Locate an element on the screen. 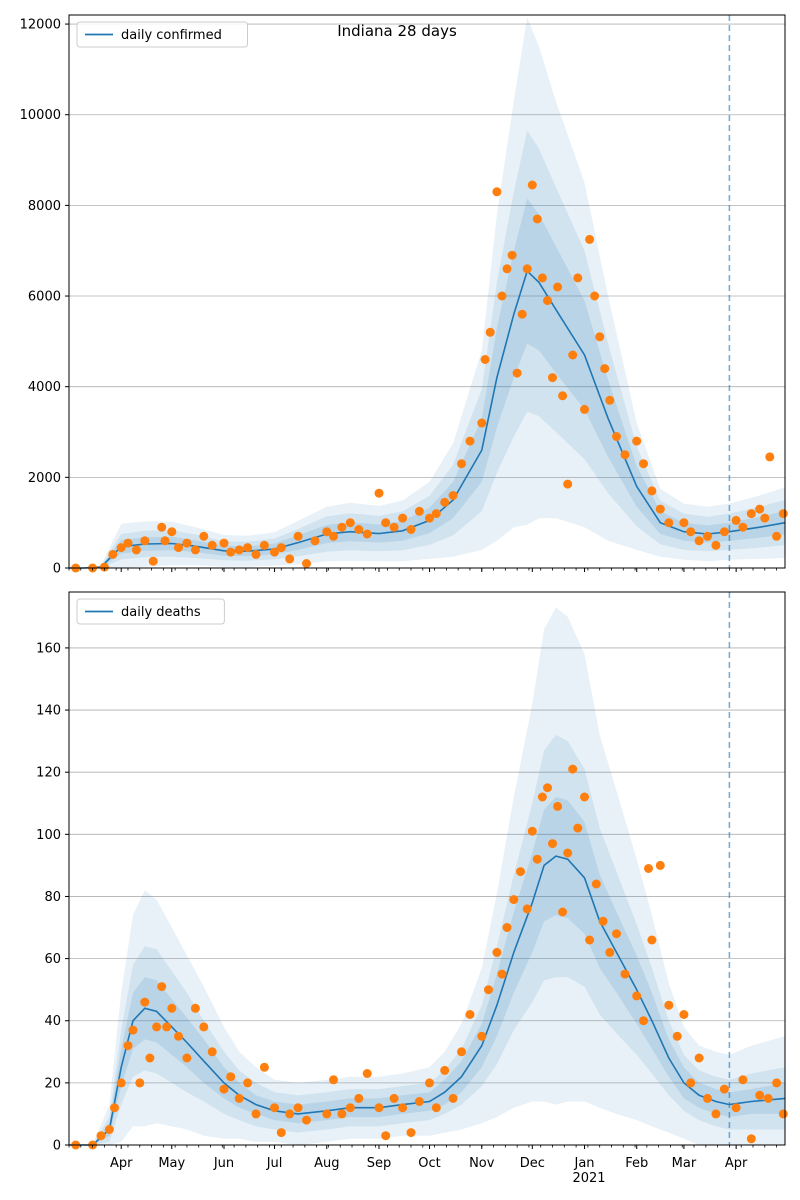  y-tick-label: 120 is located at coordinates (48, 773).